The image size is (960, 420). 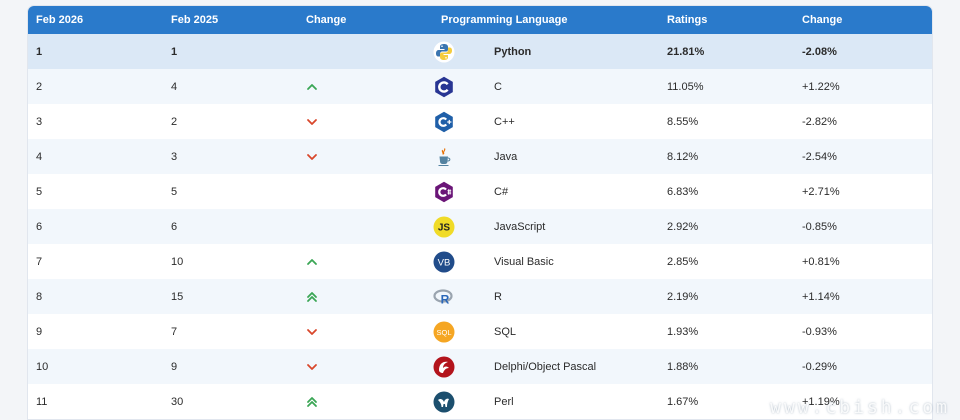 What do you see at coordinates (863, 331) in the screenshot?
I see `rating-change: -0.93%` at bounding box center [863, 331].